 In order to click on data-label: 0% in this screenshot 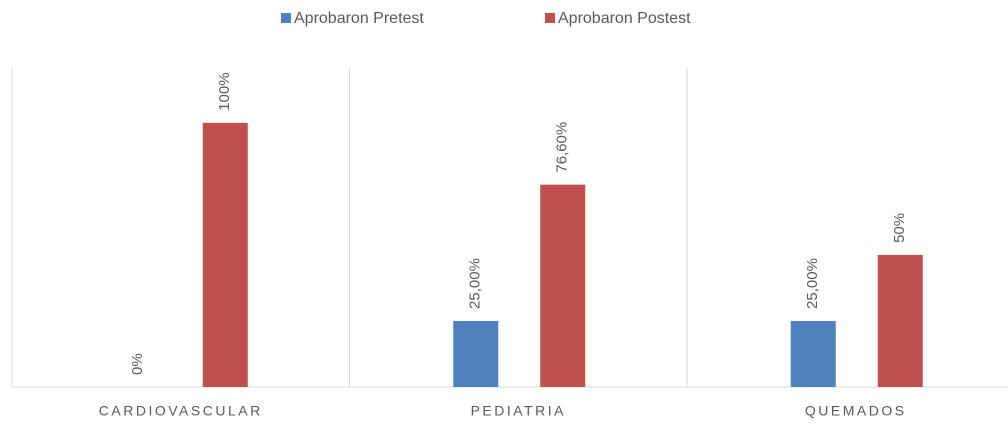, I will do `click(137, 364)`.